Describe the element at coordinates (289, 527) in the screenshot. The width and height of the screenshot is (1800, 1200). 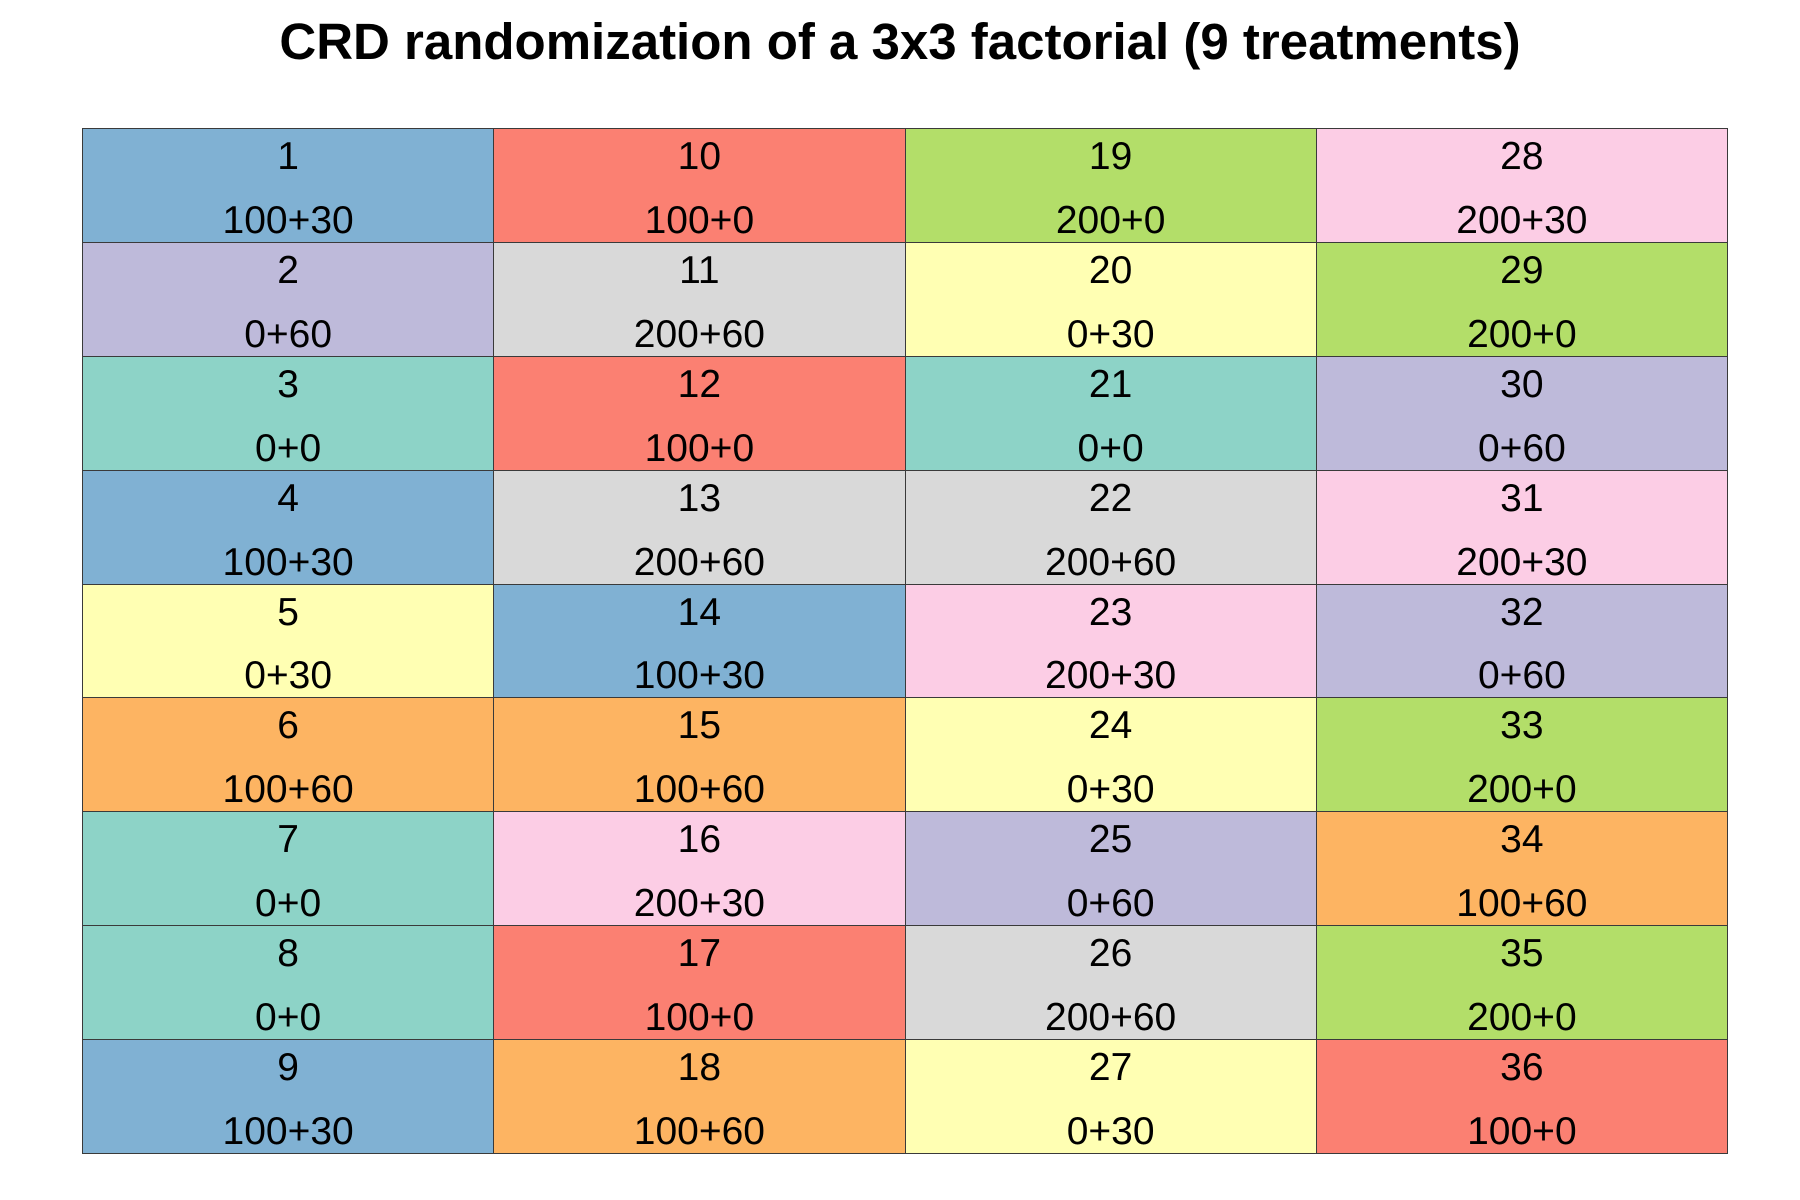
I see `plot-cell: 4 100+30` at that location.